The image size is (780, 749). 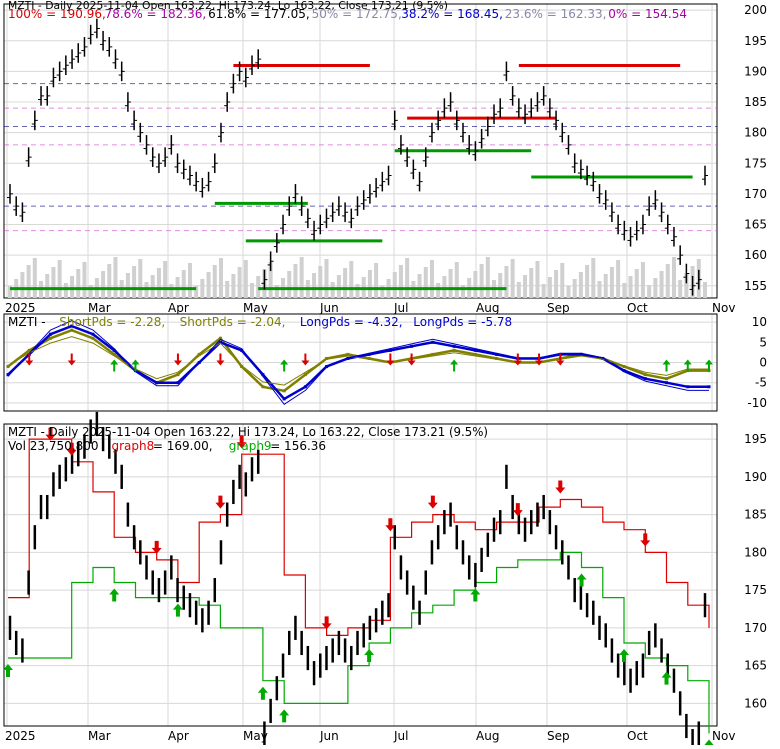 I want to click on signal-legend-item: graph8, so click(x=133, y=446).